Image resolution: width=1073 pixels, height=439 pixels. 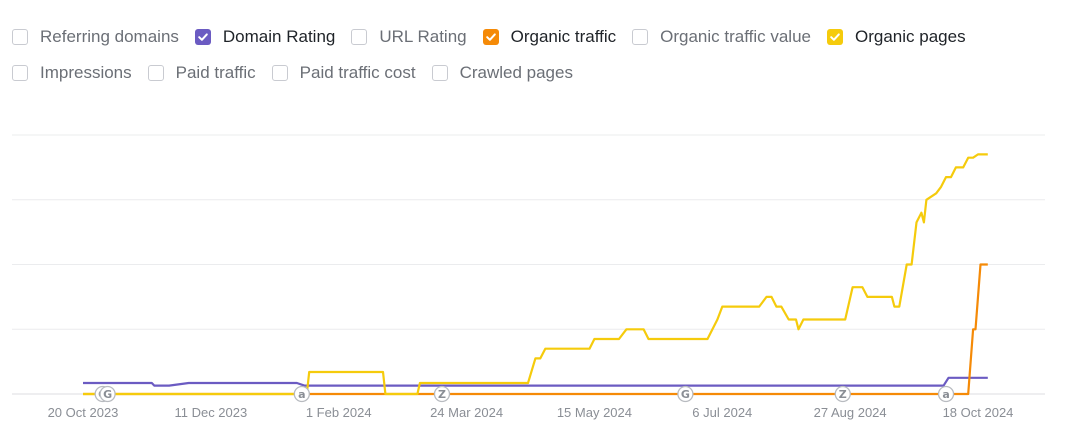 I want to click on legend-item-organic-traffic: Organic traffic, so click(x=549, y=37).